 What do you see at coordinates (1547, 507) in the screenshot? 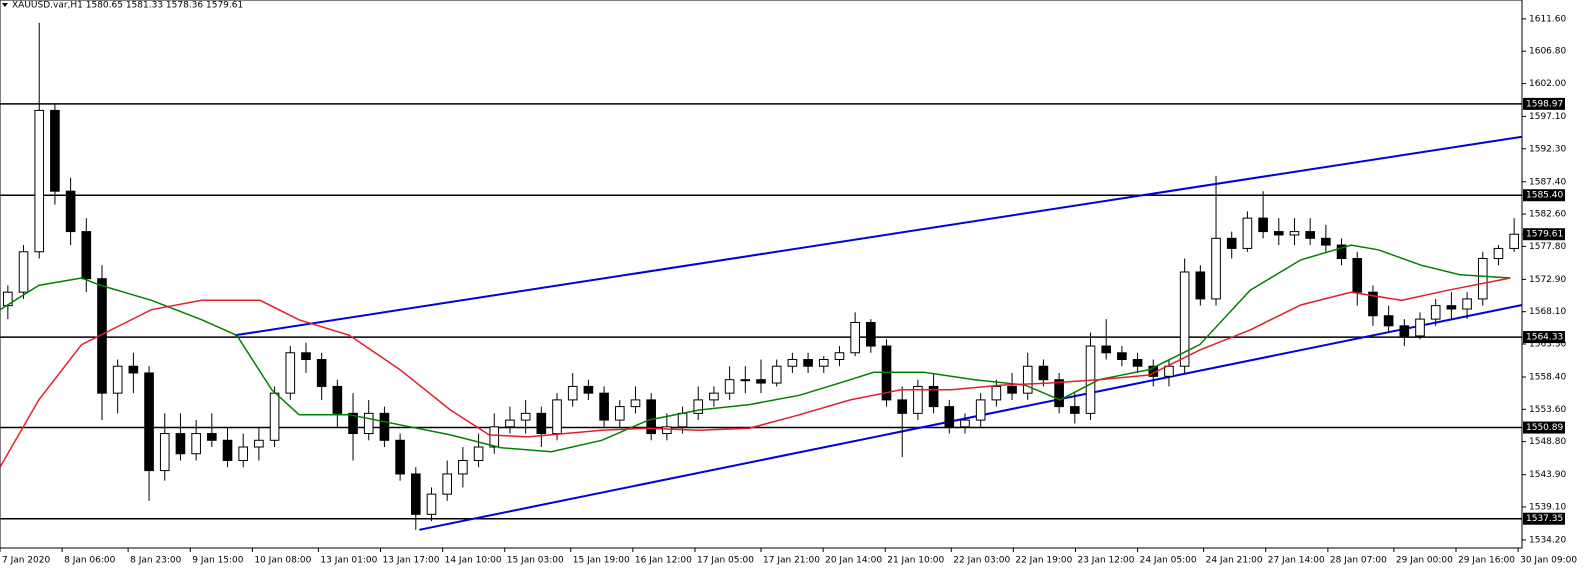
I see `y-tick-label: 1539.10` at bounding box center [1547, 507].